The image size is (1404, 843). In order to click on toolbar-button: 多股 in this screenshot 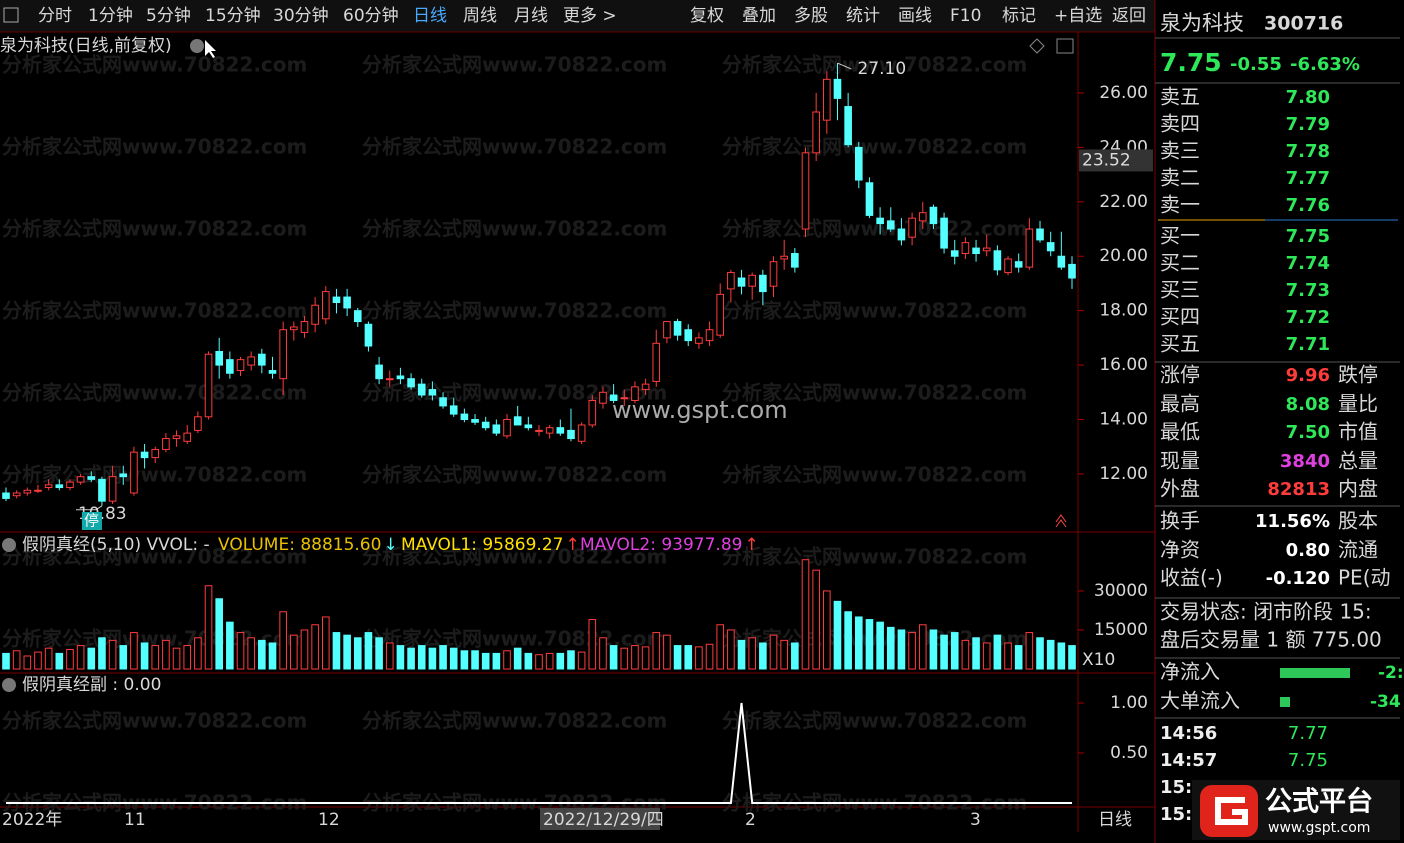, I will do `click(811, 16)`.